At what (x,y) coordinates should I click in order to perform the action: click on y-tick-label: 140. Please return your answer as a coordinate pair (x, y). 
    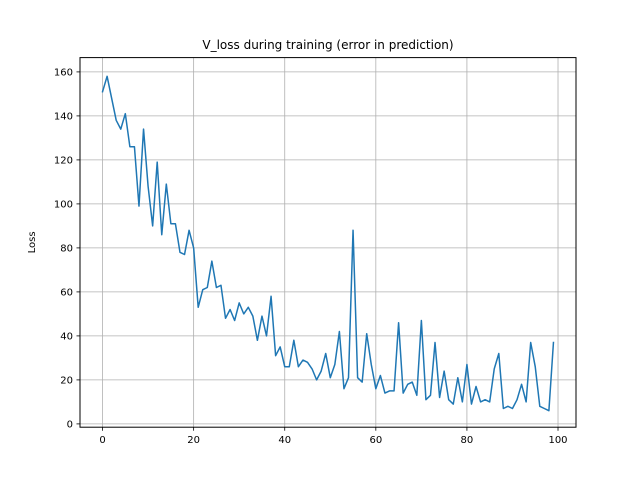
    Looking at the image, I should click on (63, 117).